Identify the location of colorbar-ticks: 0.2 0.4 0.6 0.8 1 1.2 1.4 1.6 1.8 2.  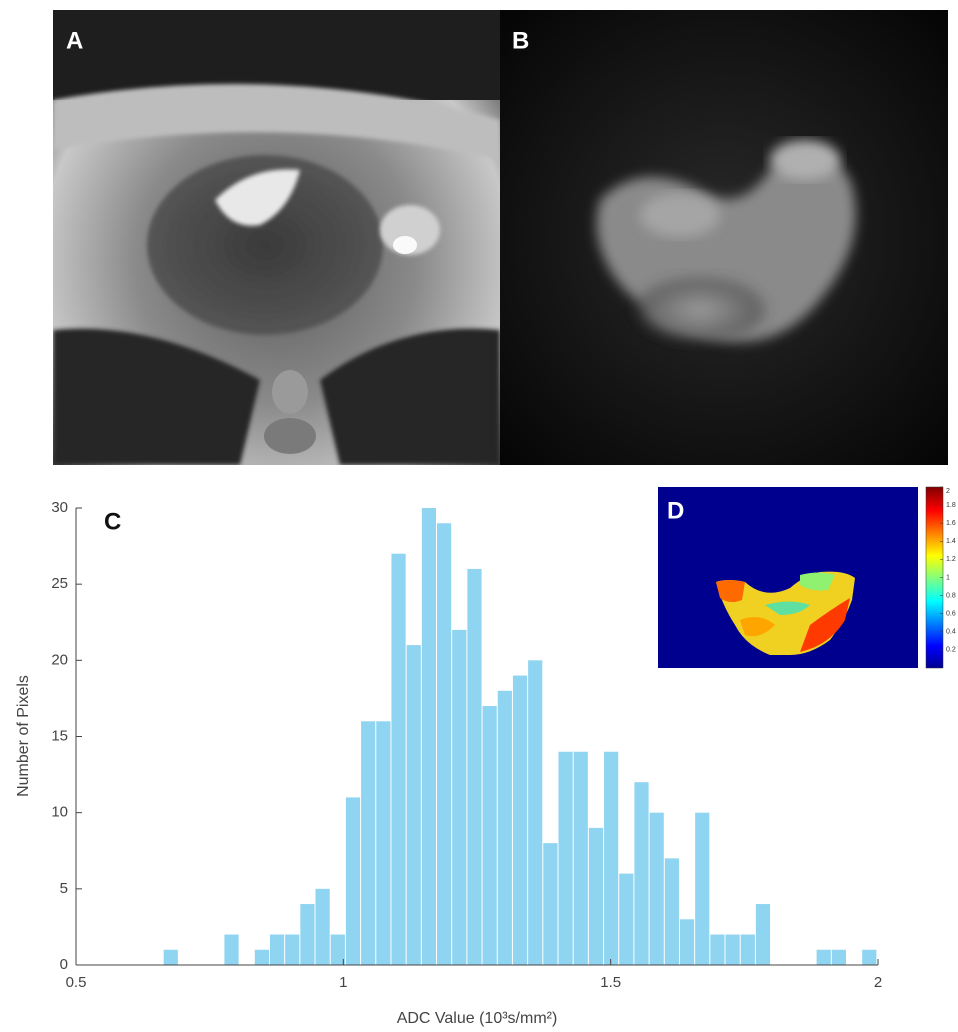
(948, 570).